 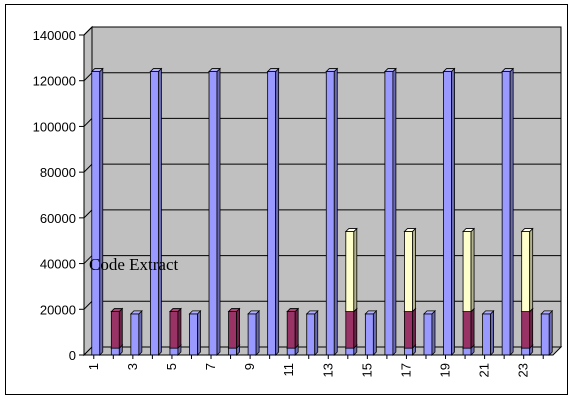 I want to click on y-tick-label: 40000, so click(x=58, y=264).